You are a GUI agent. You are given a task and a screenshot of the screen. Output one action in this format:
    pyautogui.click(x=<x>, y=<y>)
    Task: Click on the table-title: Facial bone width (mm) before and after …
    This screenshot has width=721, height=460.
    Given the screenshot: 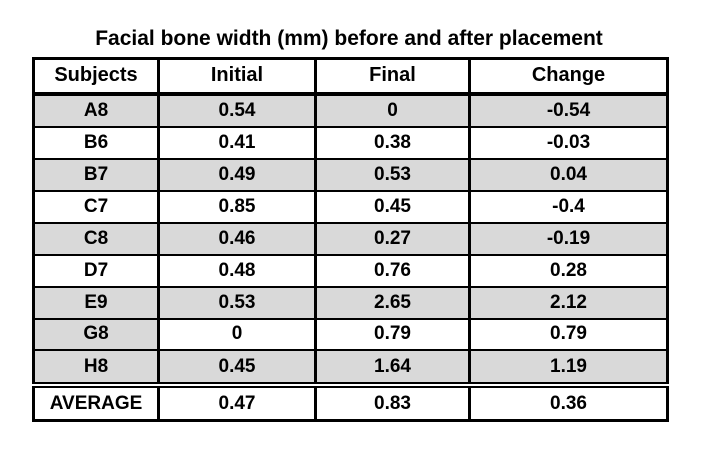 What is the action you would take?
    pyautogui.click(x=349, y=38)
    